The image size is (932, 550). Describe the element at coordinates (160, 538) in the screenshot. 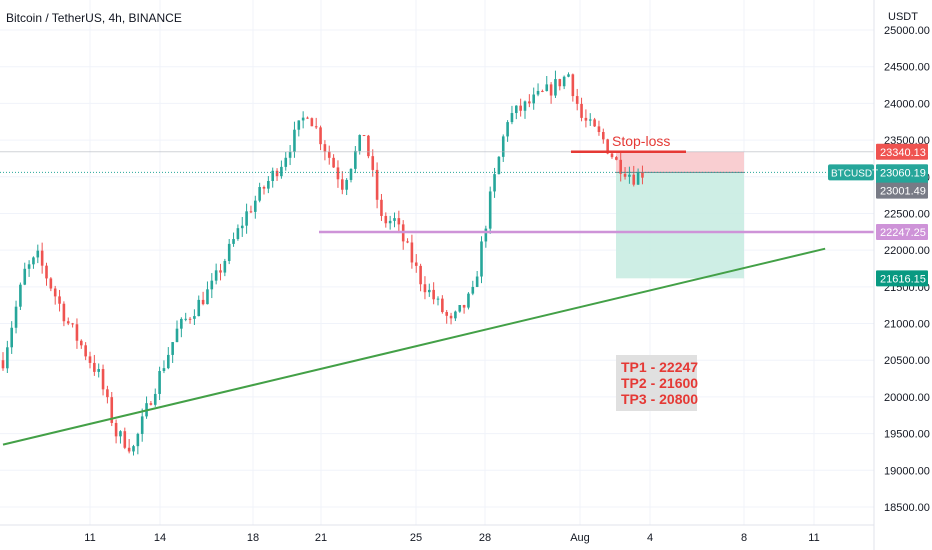

I see `x-tick-label: 14` at that location.